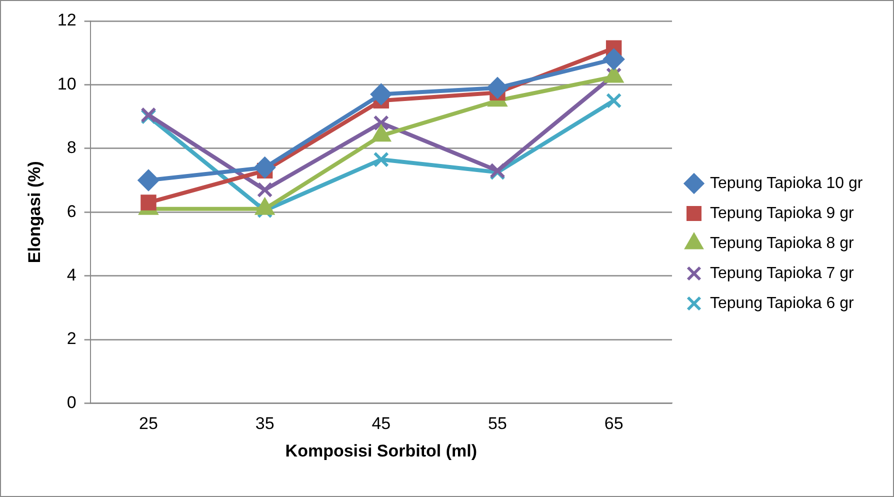 This screenshot has height=497, width=894. Describe the element at coordinates (614, 424) in the screenshot. I see `x-tick-label: 65` at that location.